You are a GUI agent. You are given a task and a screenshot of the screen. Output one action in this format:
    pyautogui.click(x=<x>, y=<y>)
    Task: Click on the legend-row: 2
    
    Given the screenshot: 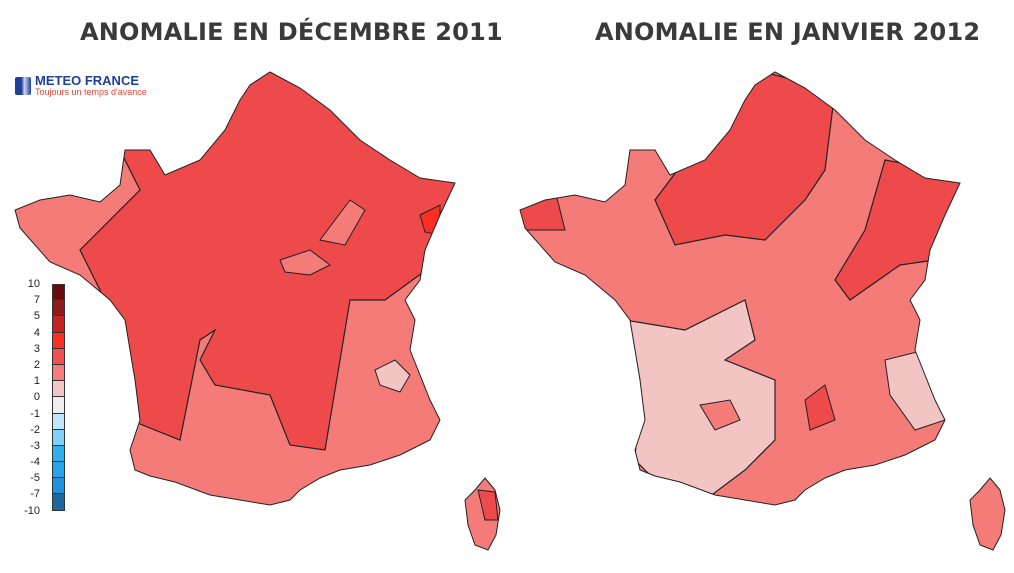 What is the action you would take?
    pyautogui.click(x=36, y=370)
    